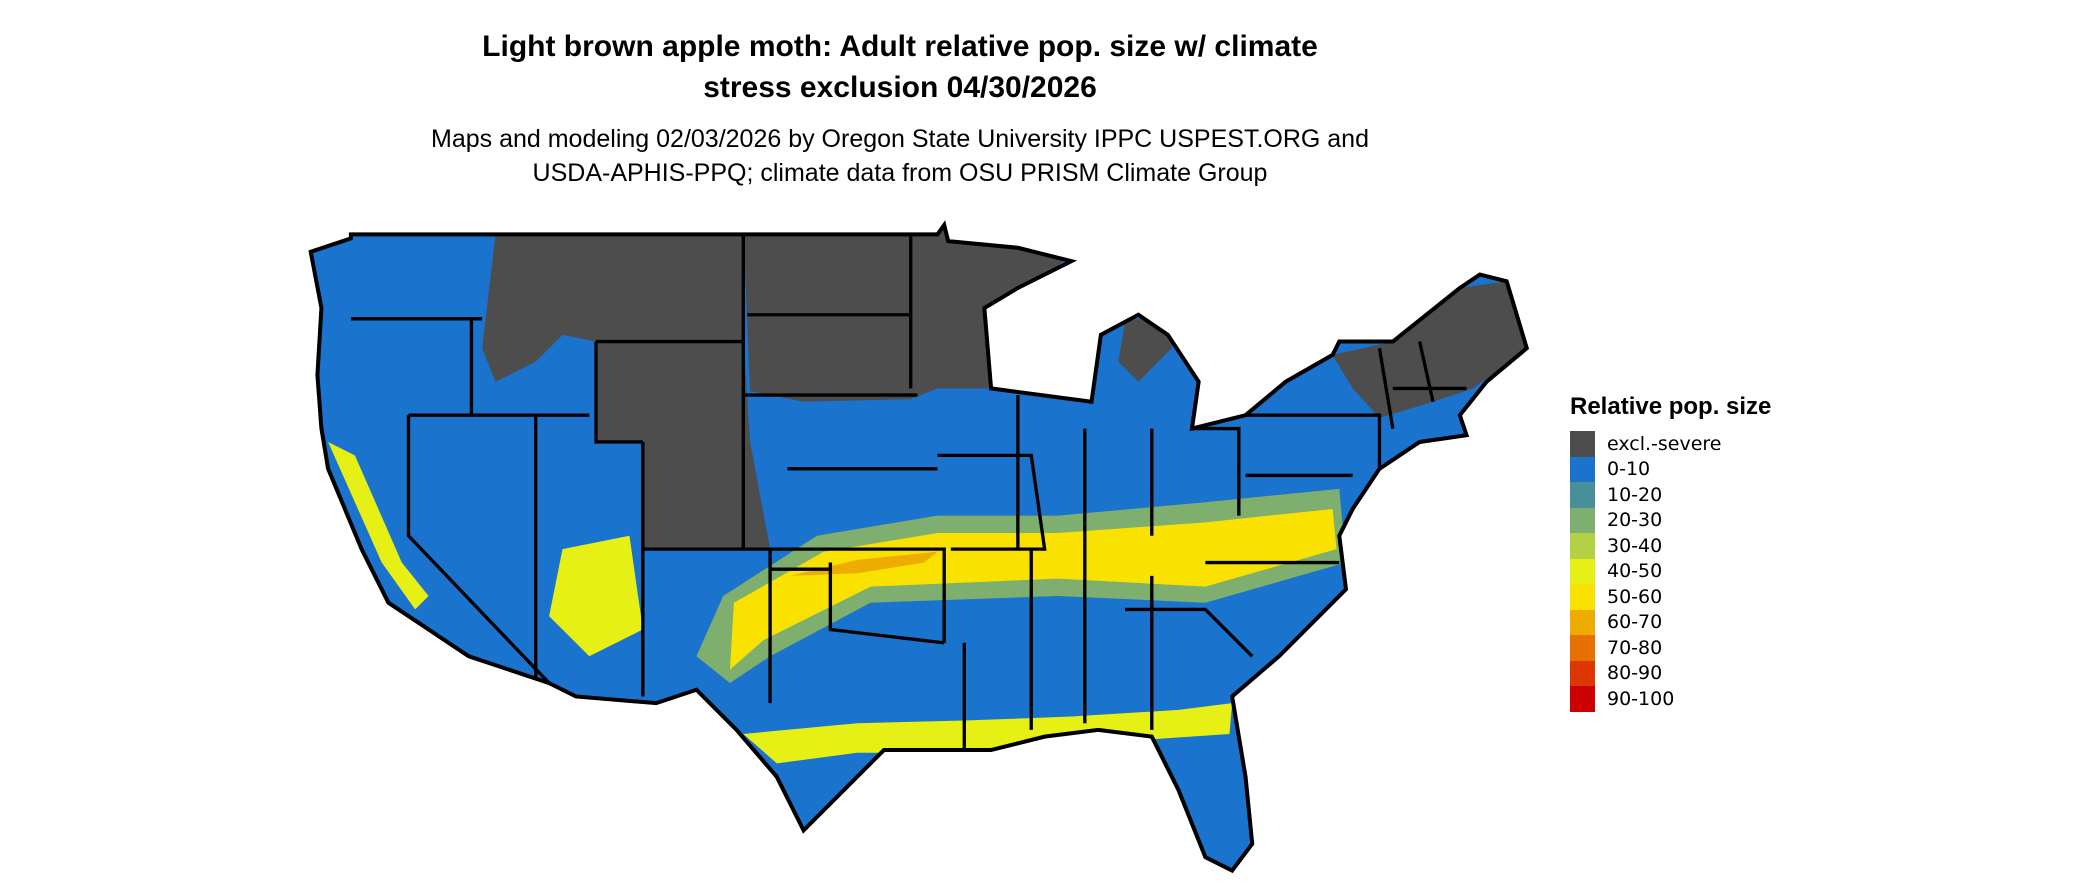  I want to click on zone-gulf-band, so click(988, 733).